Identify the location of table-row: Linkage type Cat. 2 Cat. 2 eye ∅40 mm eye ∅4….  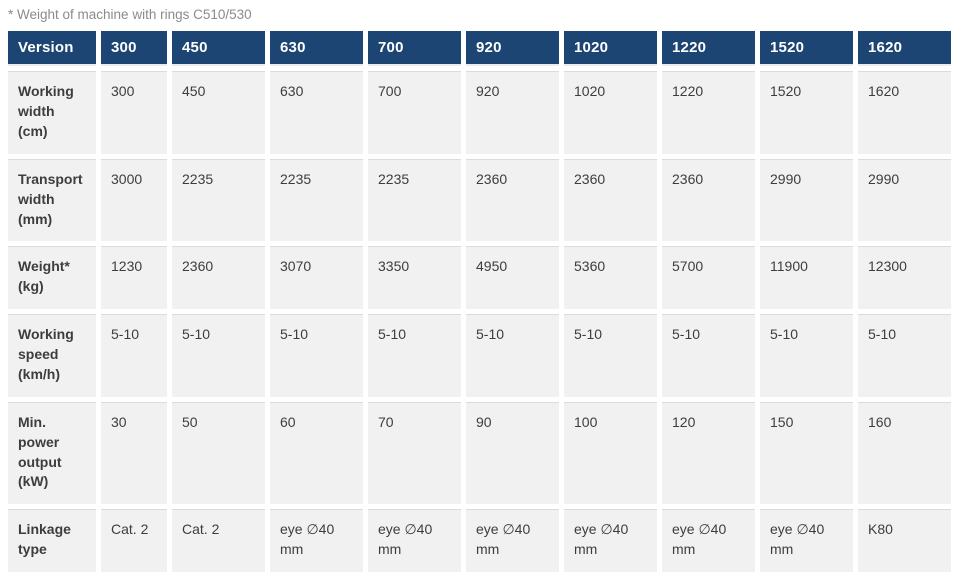
(479, 541).